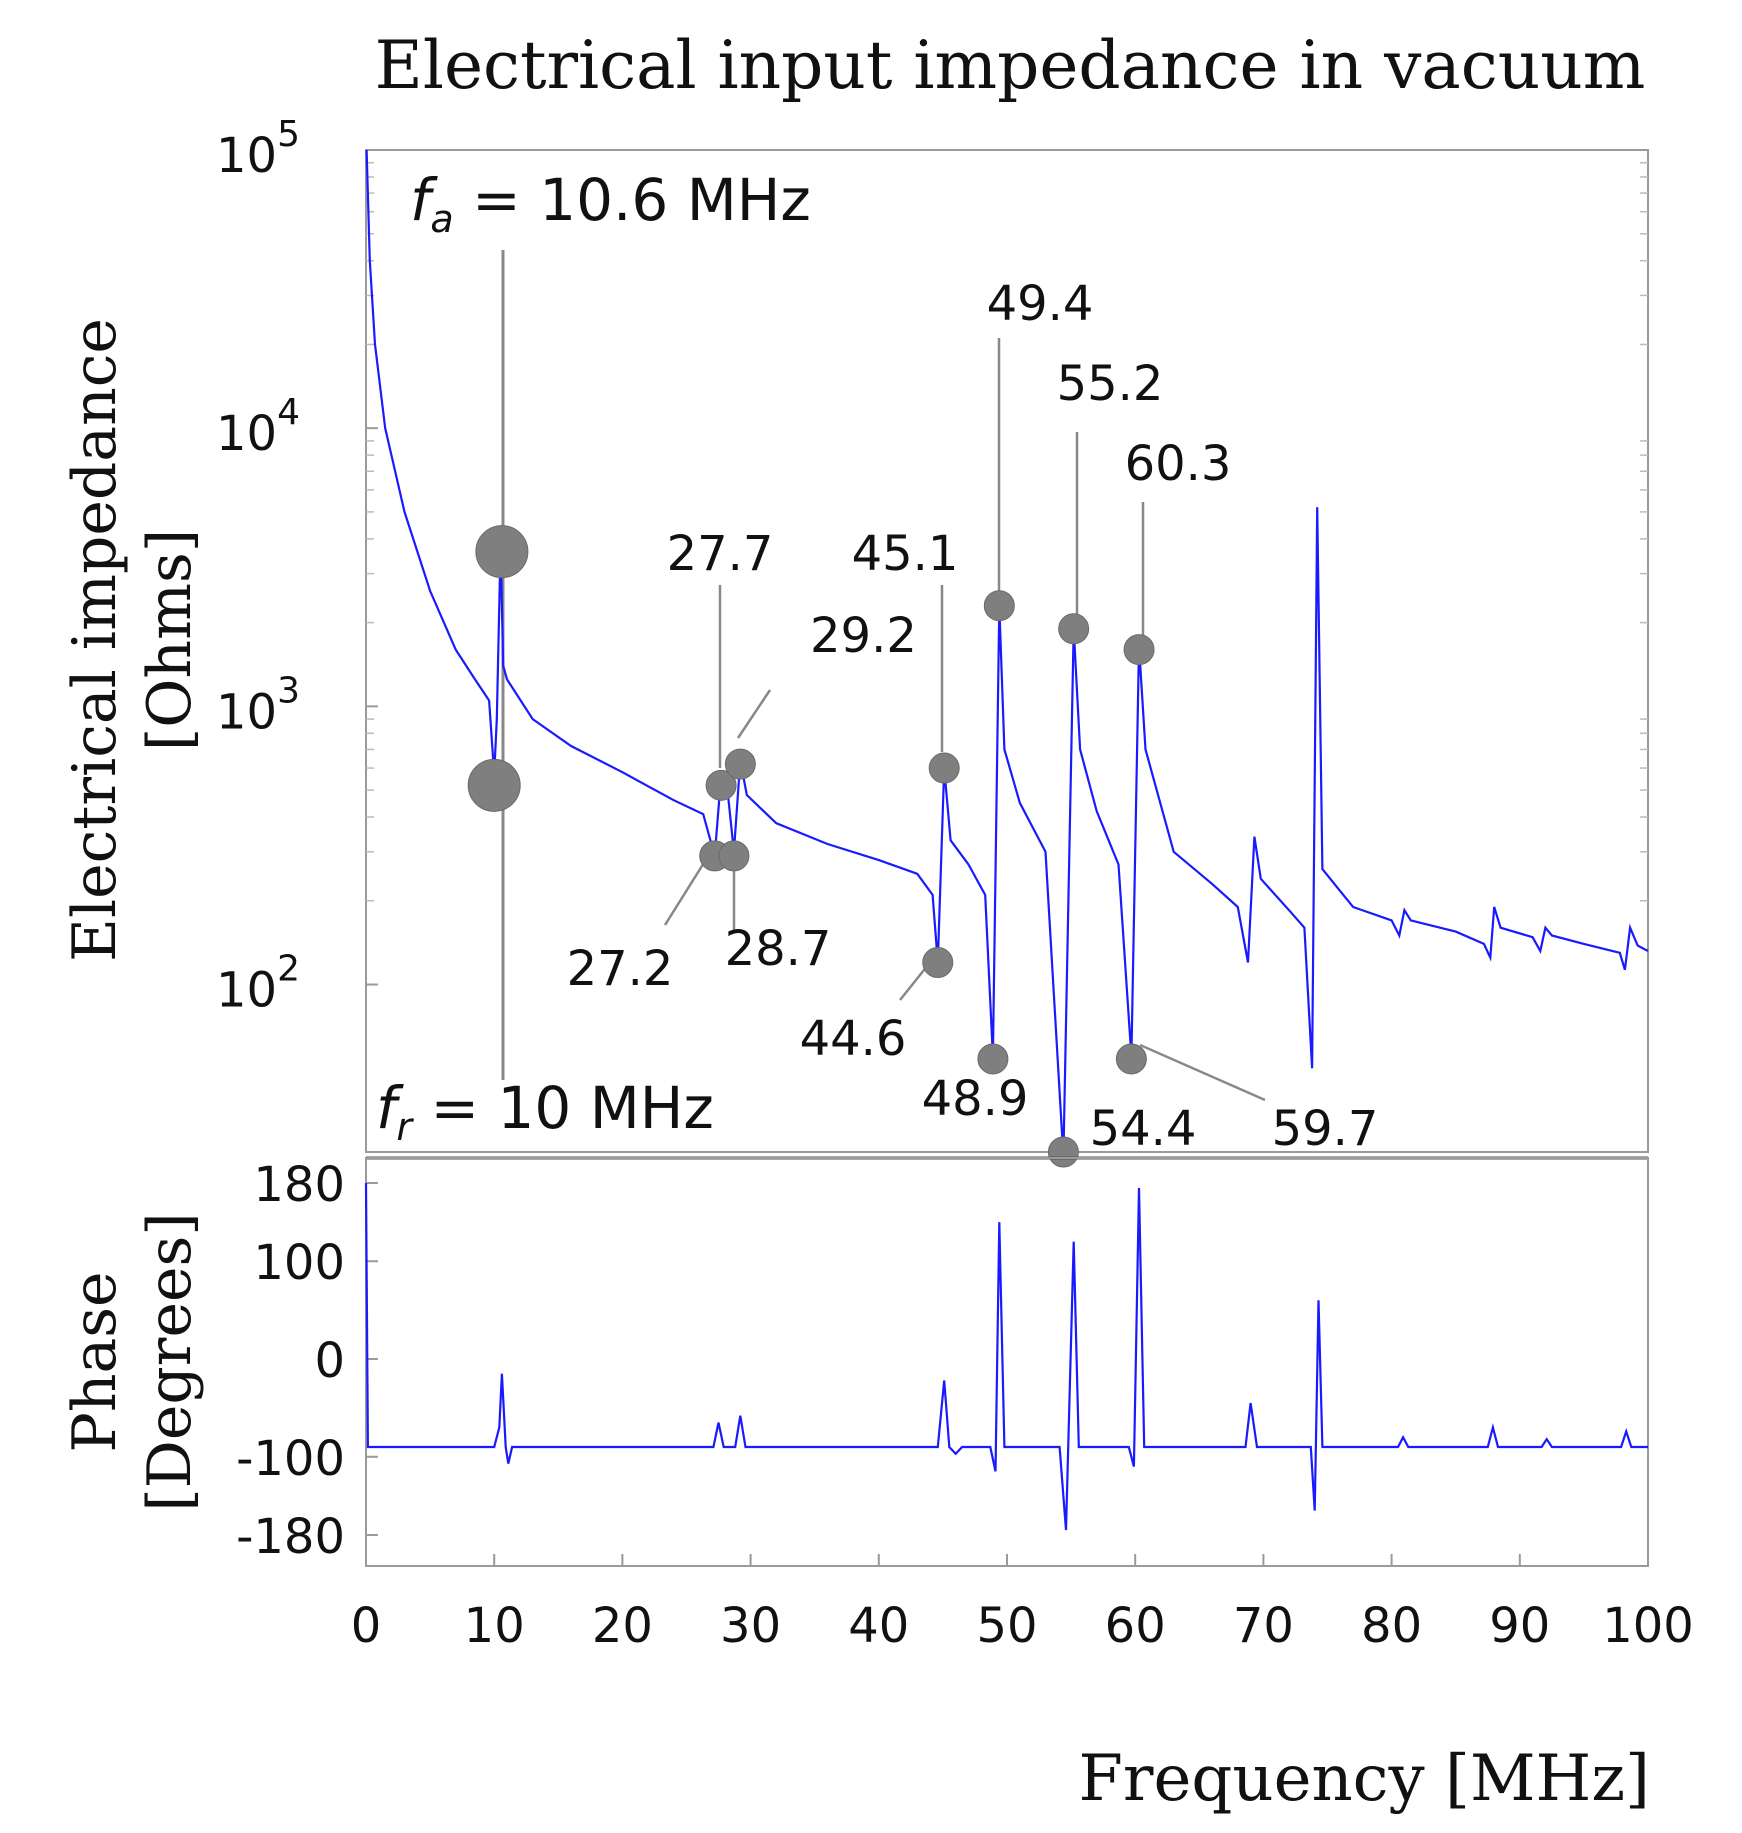  I want to click on x-tick-label: 60, so click(1135, 1626).